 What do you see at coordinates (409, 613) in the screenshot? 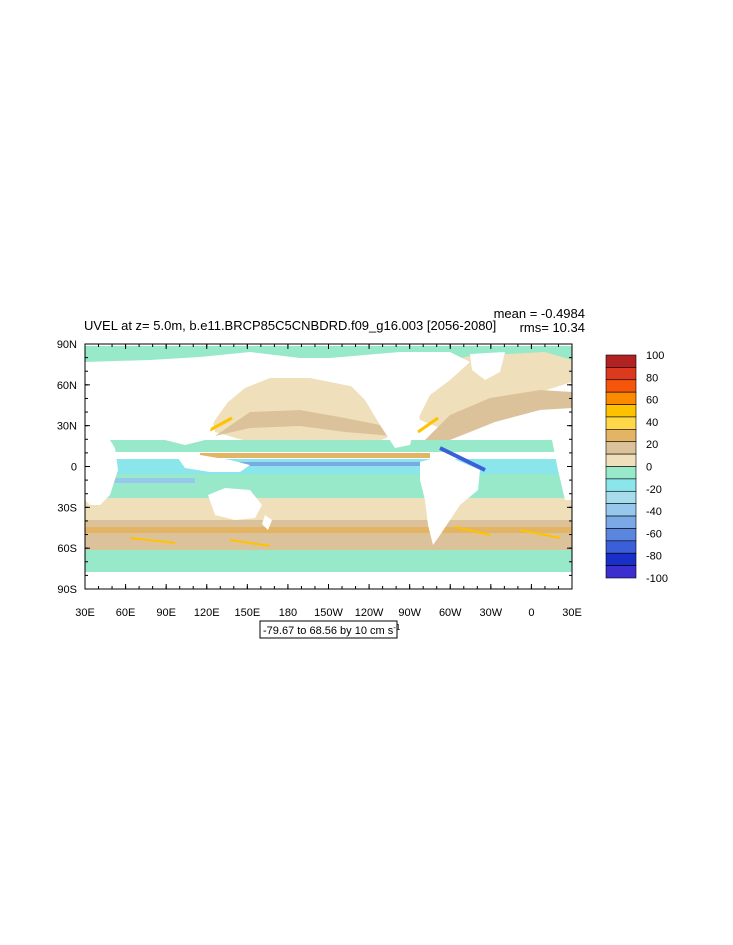
I see `lon-label: 90W` at bounding box center [409, 613].